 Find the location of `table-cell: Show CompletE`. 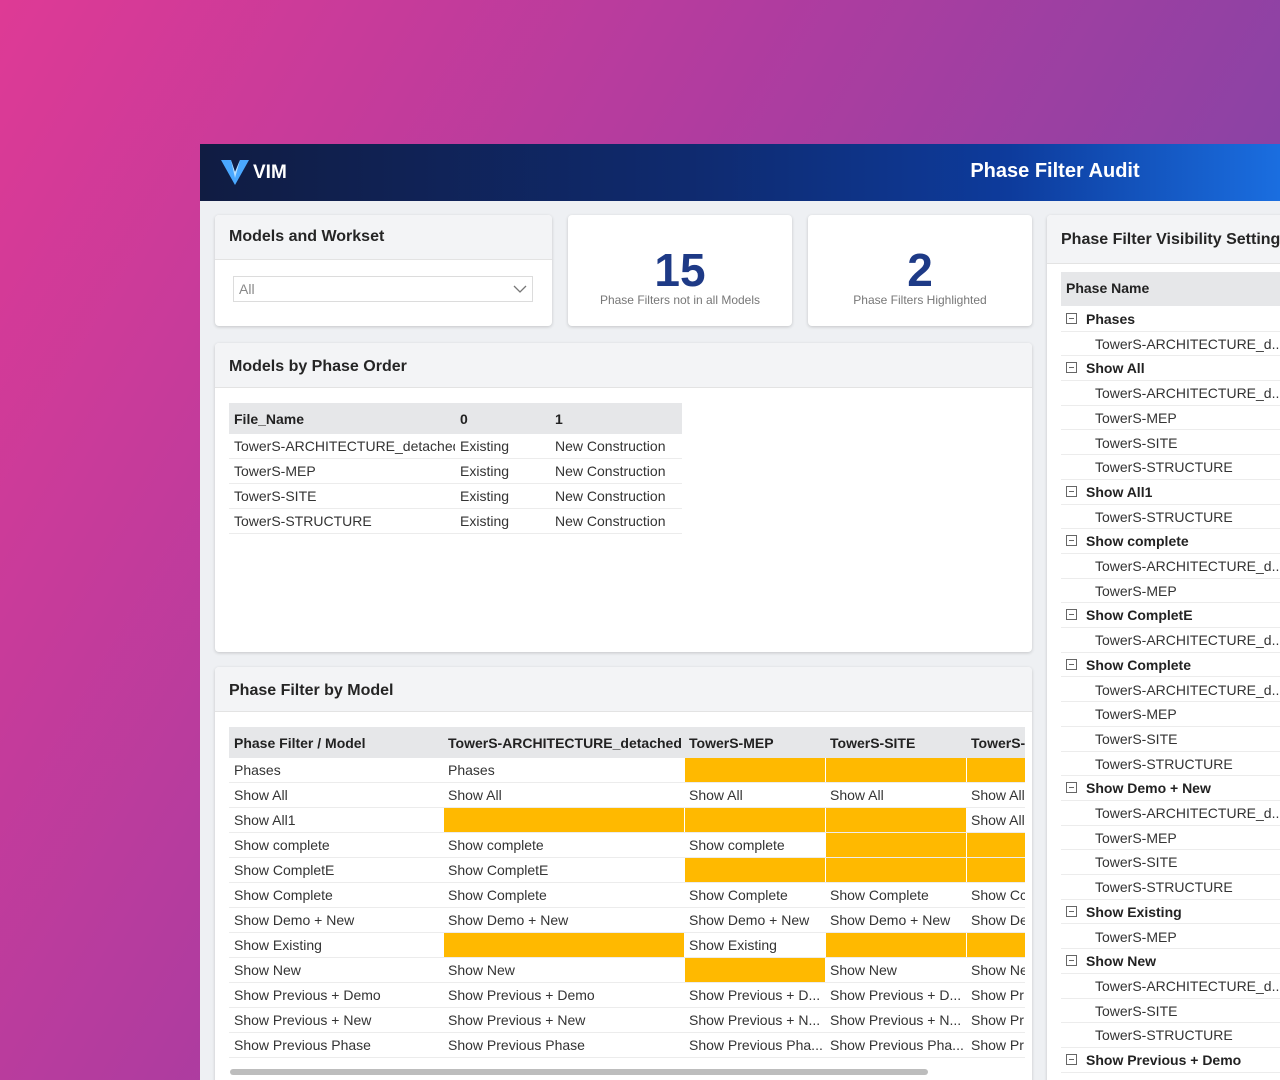

table-cell: Show CompletE is located at coordinates (563, 870).